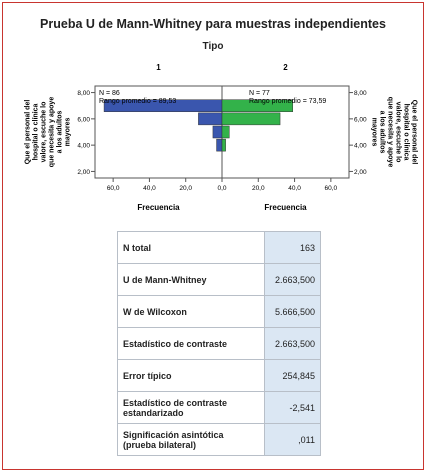 This screenshot has height=474, width=426. I want to click on n-label: N = 77, so click(259, 93).